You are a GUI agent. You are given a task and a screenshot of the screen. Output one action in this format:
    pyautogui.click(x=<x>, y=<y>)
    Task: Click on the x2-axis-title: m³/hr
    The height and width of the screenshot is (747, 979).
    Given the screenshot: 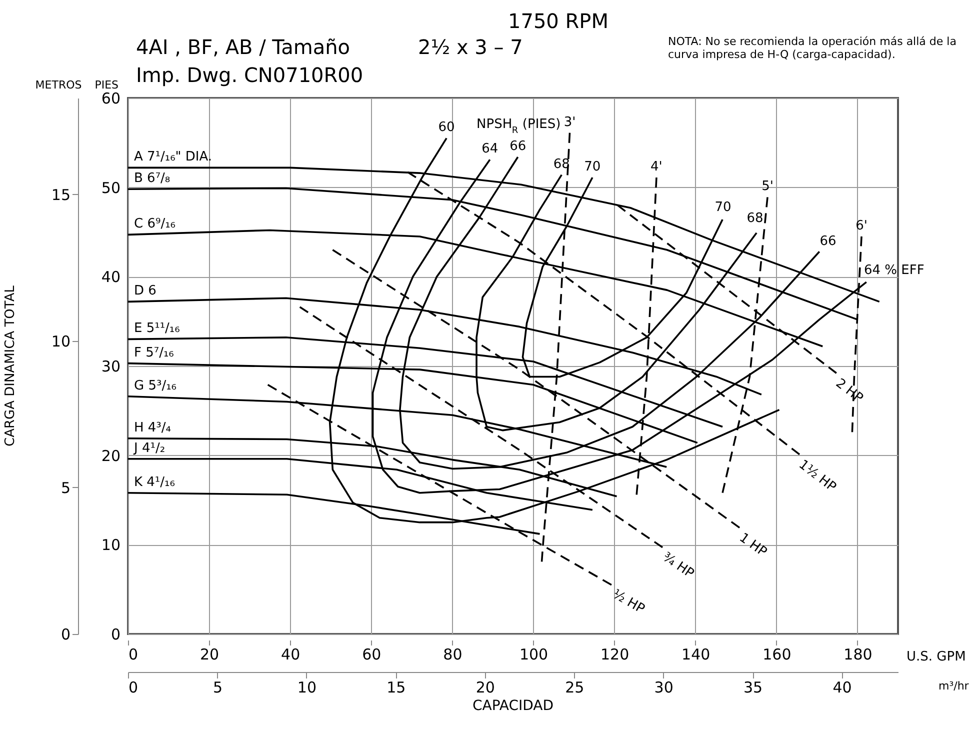 What is the action you would take?
    pyautogui.click(x=954, y=686)
    